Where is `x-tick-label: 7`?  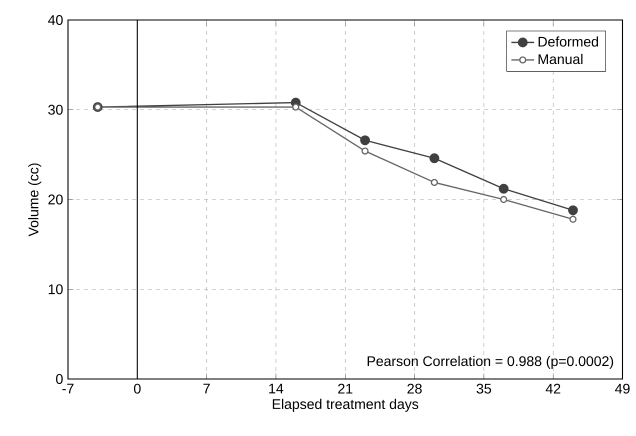
x-tick-label: 7 is located at coordinates (206, 389).